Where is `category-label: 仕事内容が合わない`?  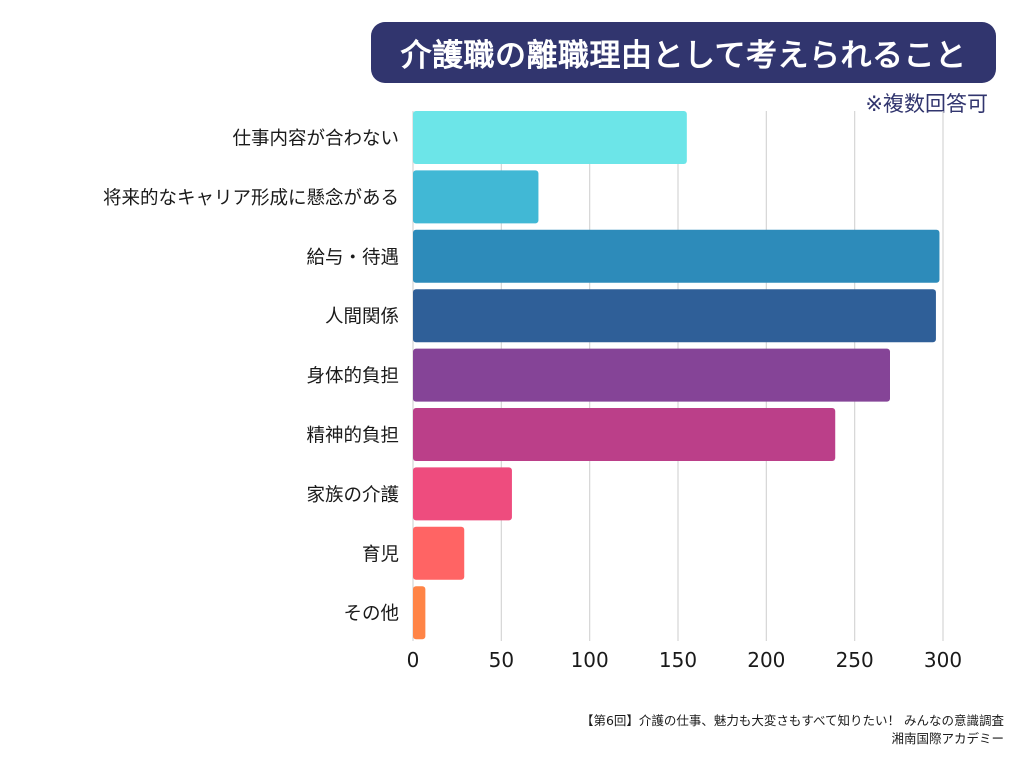
category-label: 仕事内容が合わない is located at coordinates (315, 139).